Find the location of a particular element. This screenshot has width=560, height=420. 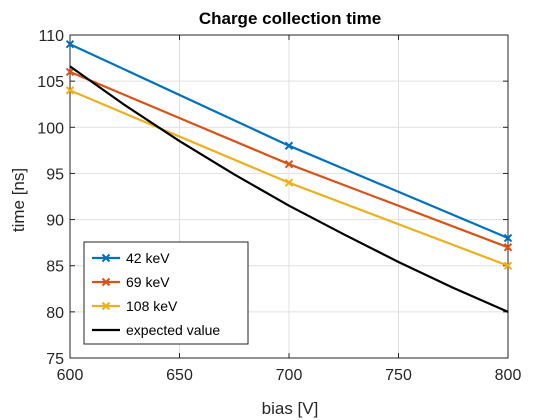

x-tick-label: 800 is located at coordinates (508, 375).